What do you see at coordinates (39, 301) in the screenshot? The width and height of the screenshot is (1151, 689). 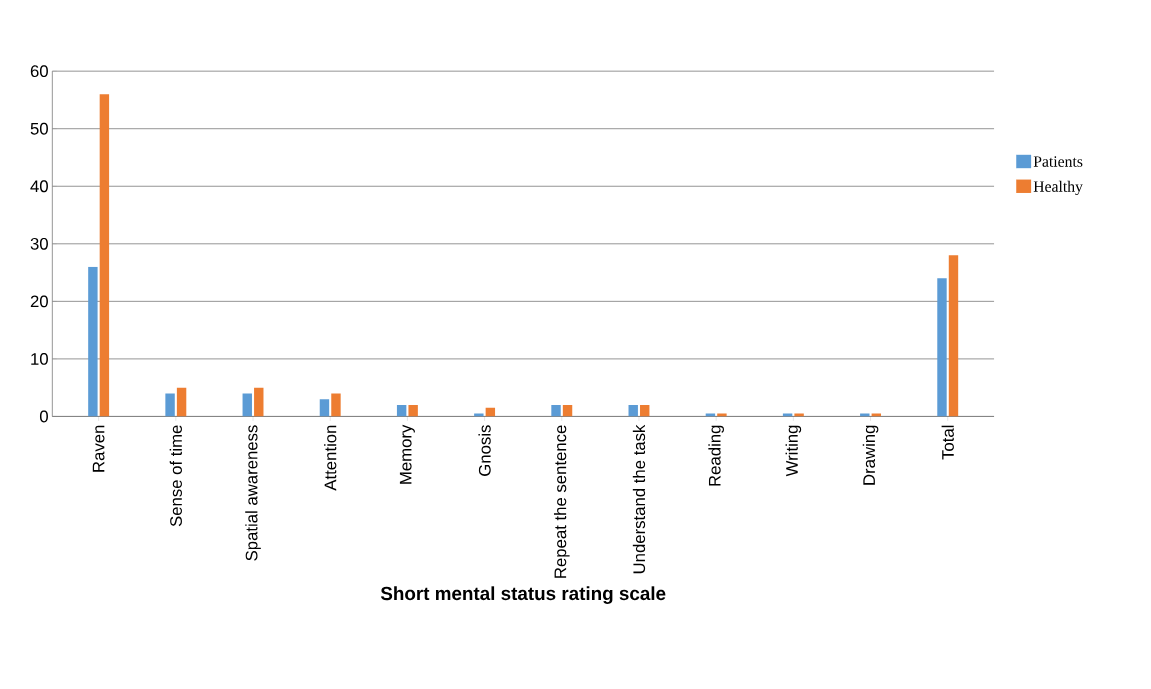 I see `y-tick-label: 20` at bounding box center [39, 301].